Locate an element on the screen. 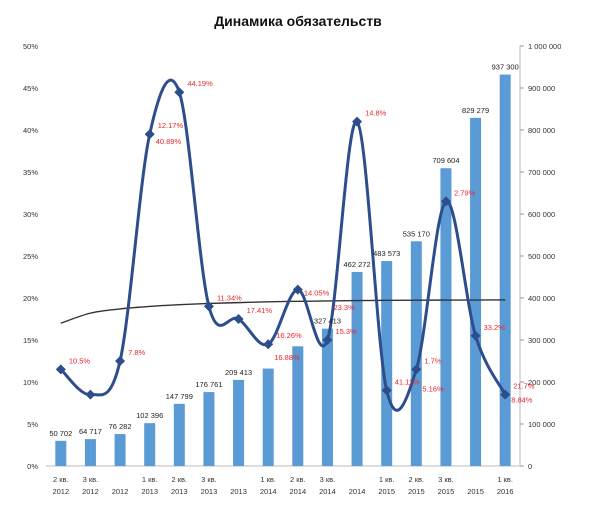 The width and height of the screenshot is (596, 508). rate-value-label: 23.3% is located at coordinates (344, 307).